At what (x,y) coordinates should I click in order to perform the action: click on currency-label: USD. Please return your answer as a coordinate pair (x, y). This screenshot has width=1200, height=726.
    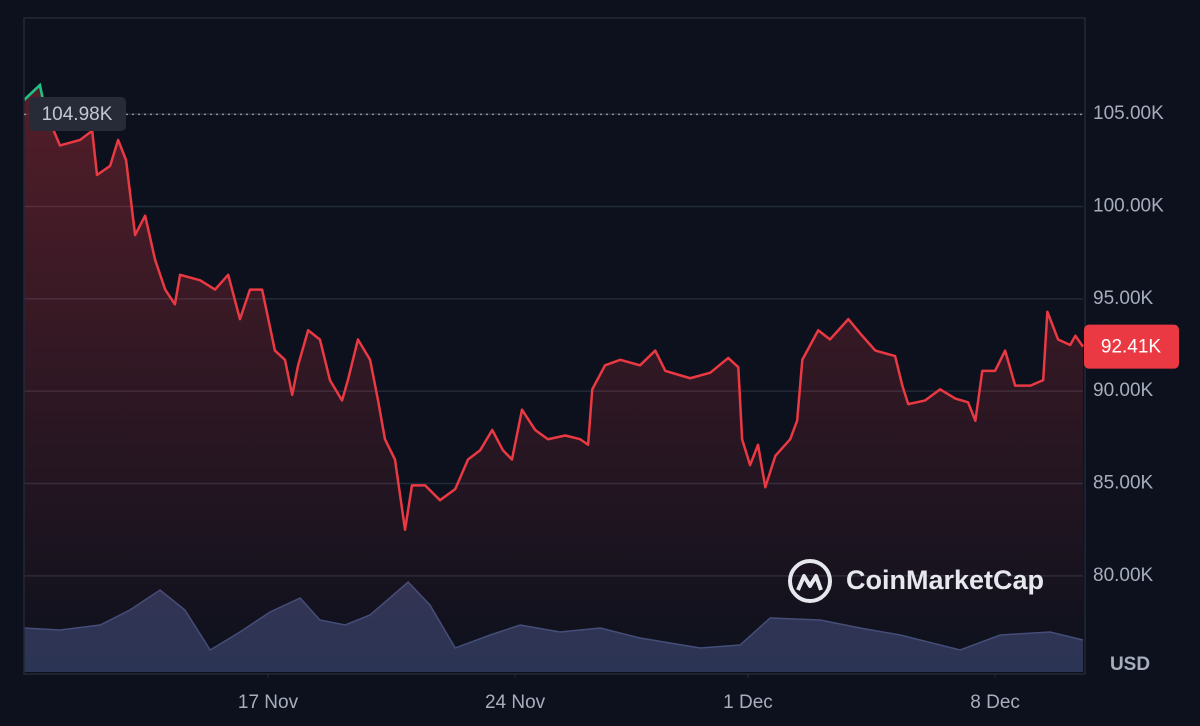
    Looking at the image, I should click on (1130, 664).